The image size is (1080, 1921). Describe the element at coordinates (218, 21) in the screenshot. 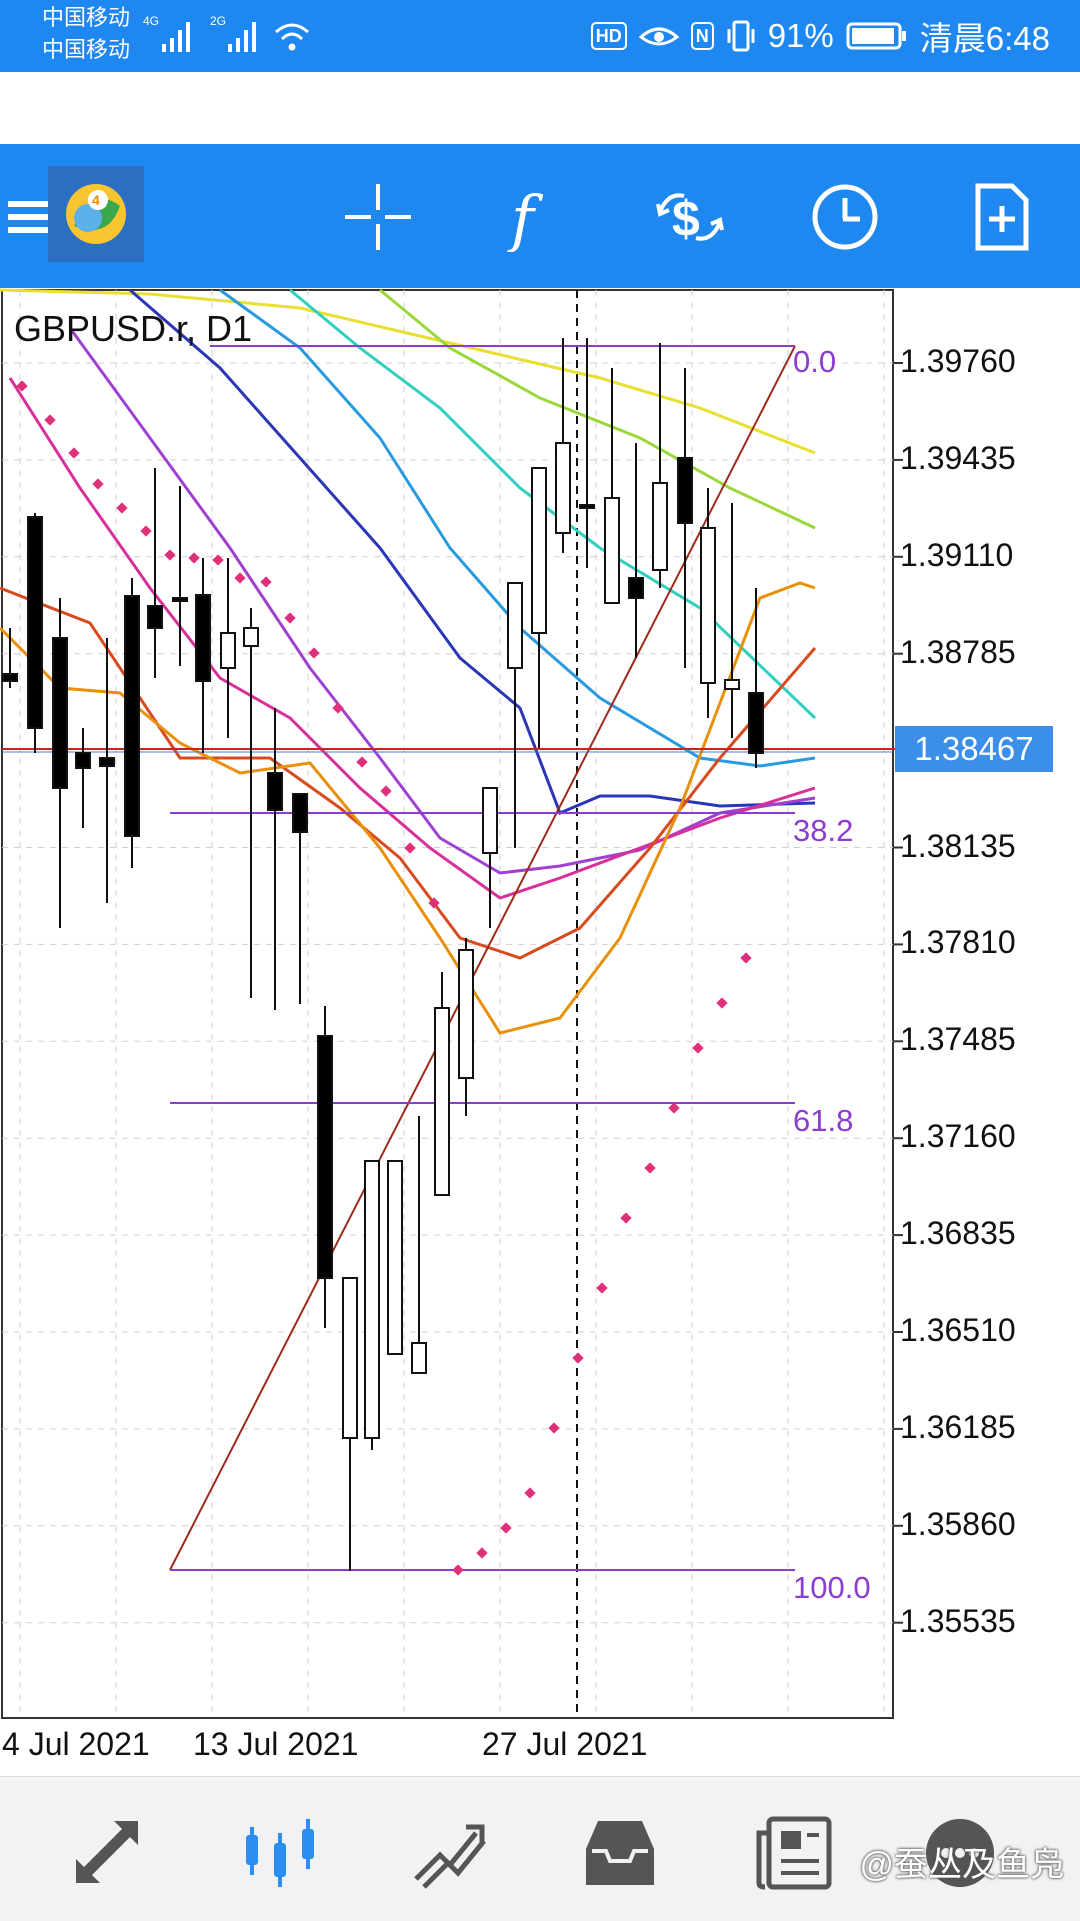

I see `network-type-2: 2G` at that location.